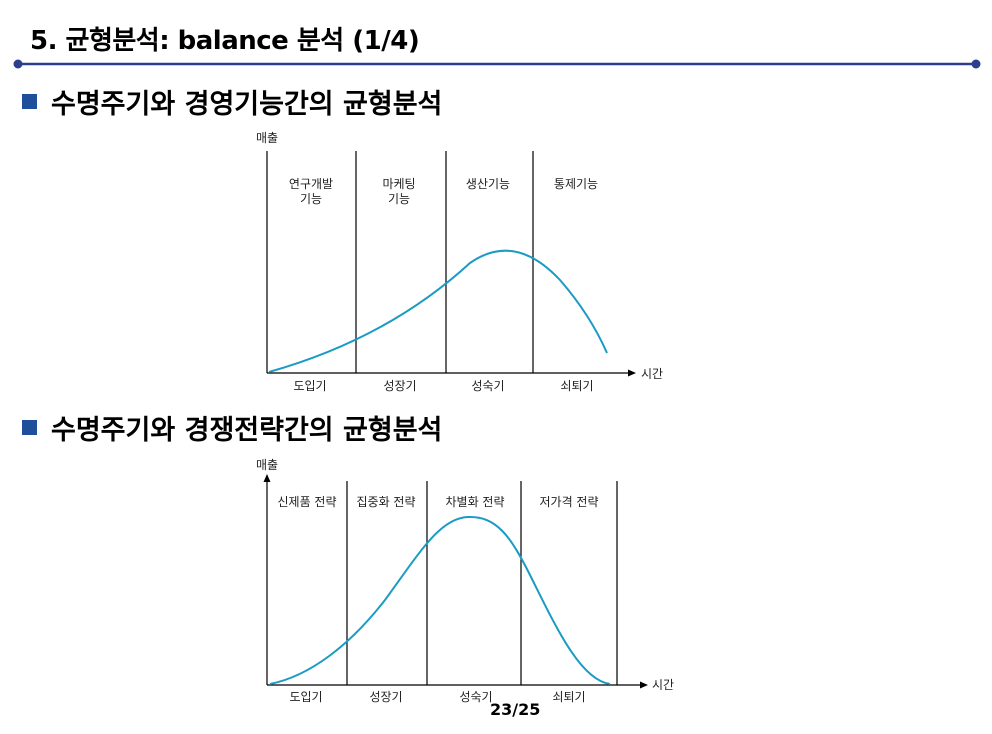  What do you see at coordinates (632, 373) in the screenshot?
I see `d1-x-axis-arrow-icon` at bounding box center [632, 373].